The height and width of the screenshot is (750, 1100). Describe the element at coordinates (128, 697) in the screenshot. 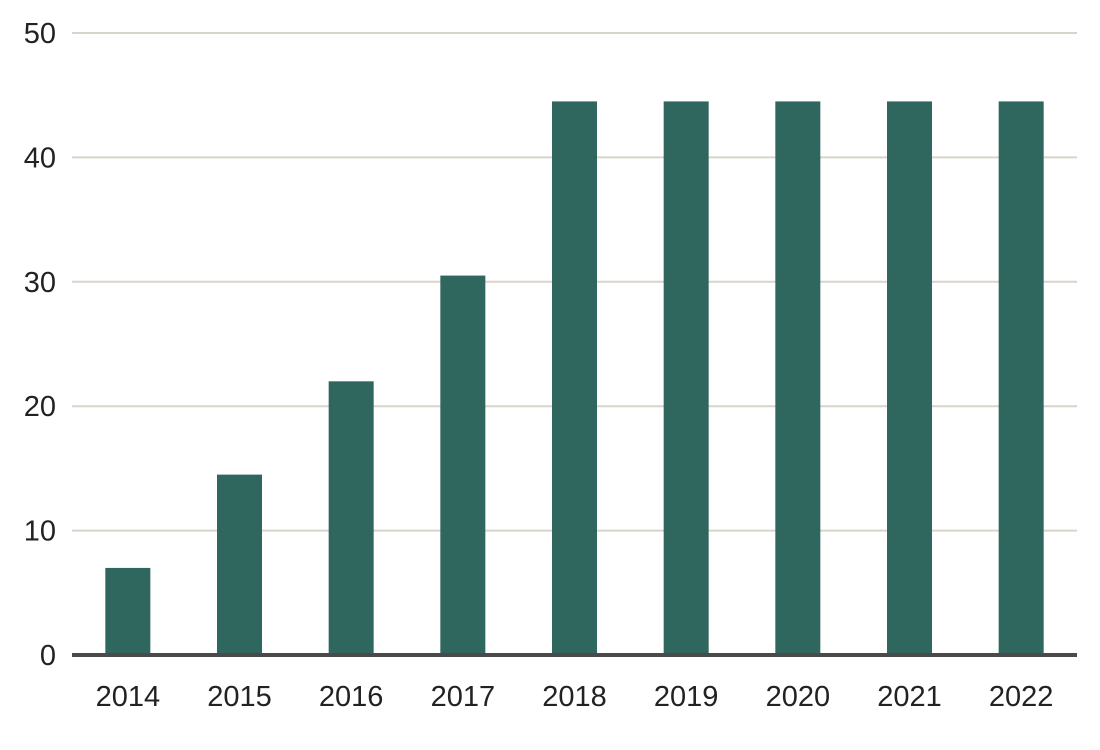

I see `x-tick-label-2014: 2014` at that location.